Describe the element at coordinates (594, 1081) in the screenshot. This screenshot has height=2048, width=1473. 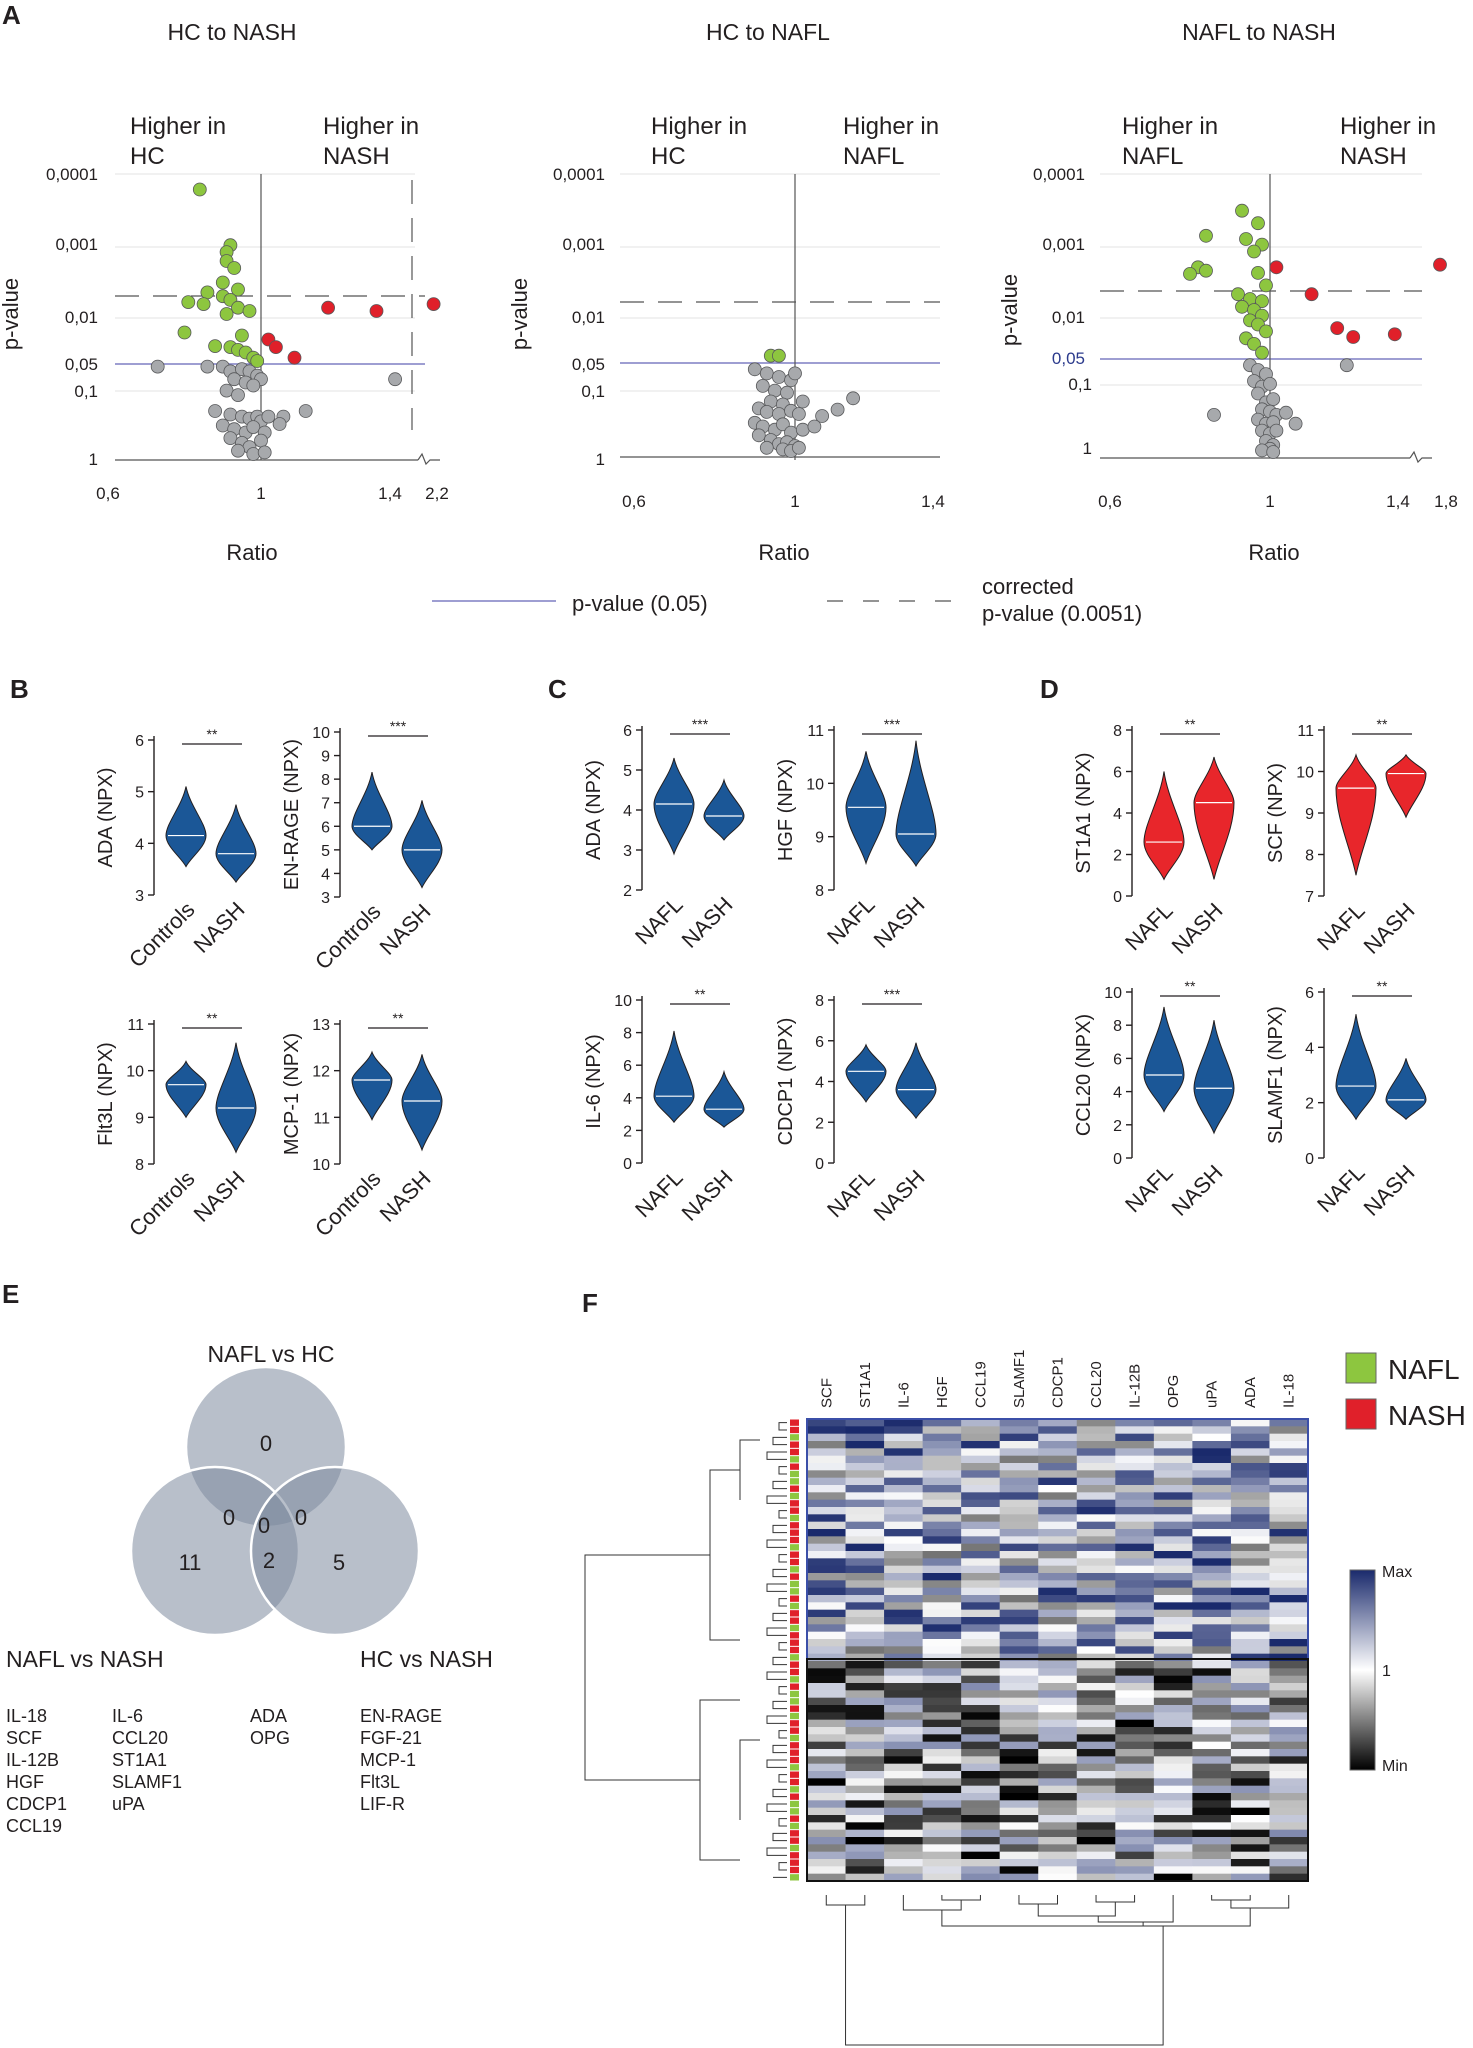
I see `y-axis-label: IL-6 (NPX)` at that location.